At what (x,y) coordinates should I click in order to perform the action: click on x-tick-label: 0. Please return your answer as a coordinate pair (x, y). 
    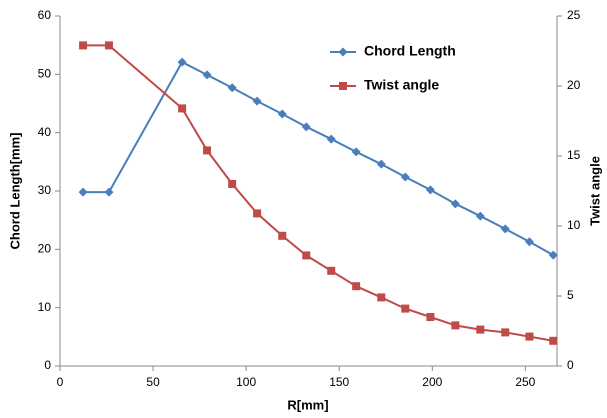
    Looking at the image, I should click on (60, 382).